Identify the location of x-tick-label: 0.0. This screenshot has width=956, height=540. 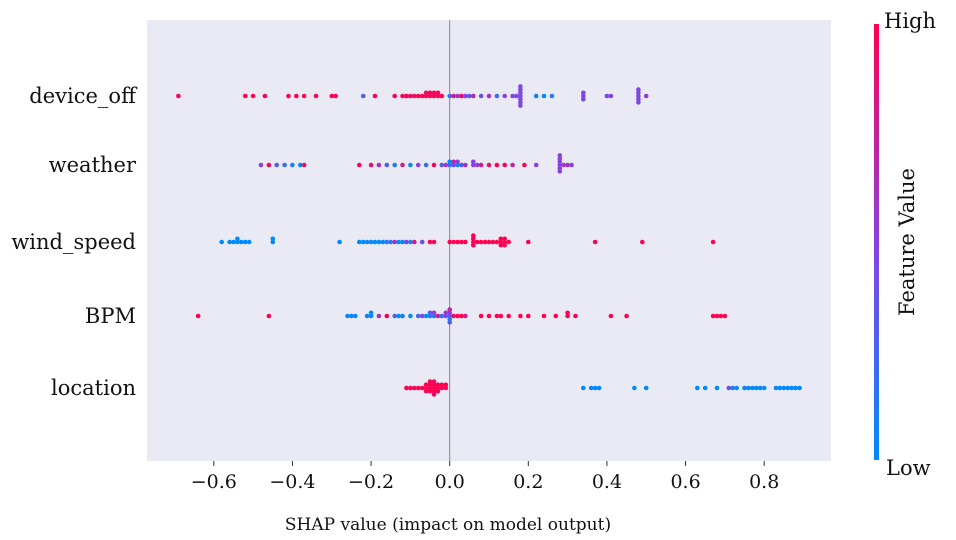
(450, 482).